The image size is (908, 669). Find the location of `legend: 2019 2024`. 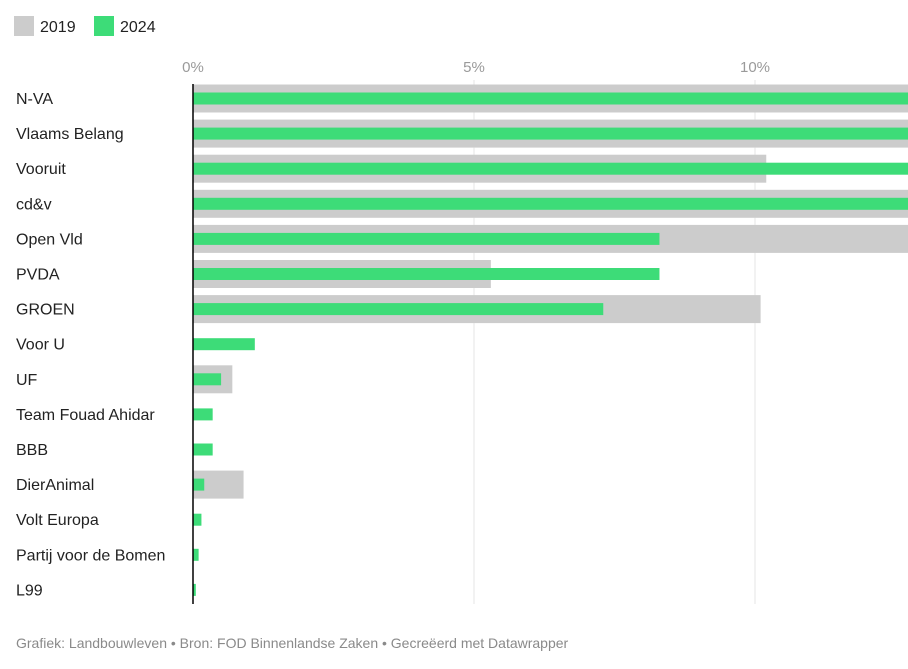

legend: 2019 2024 is located at coordinates (85, 26).